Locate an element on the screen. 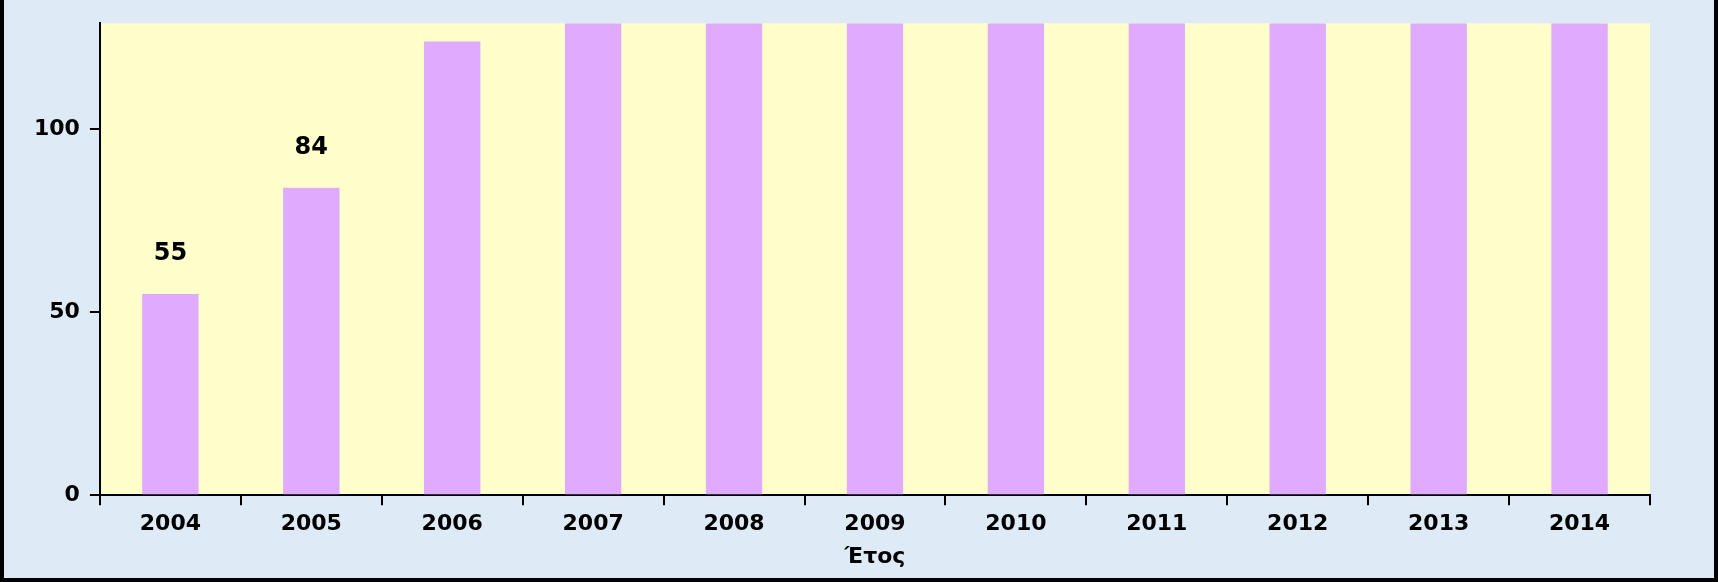 The image size is (1718, 582). y-tick-label: 50 is located at coordinates (64, 310).